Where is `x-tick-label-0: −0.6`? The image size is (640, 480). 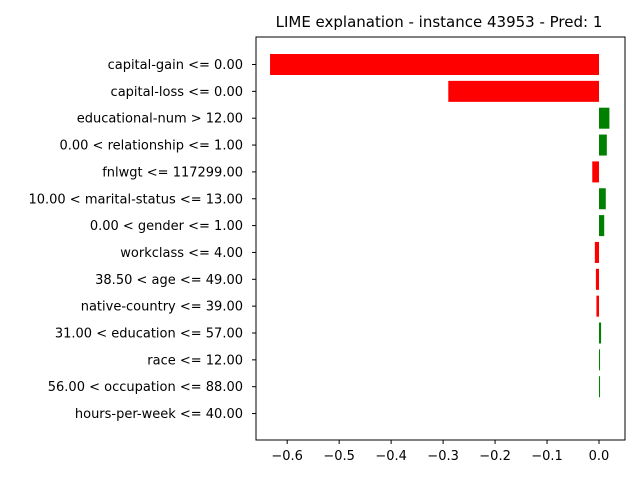 x-tick-label-0: −0.6 is located at coordinates (287, 456).